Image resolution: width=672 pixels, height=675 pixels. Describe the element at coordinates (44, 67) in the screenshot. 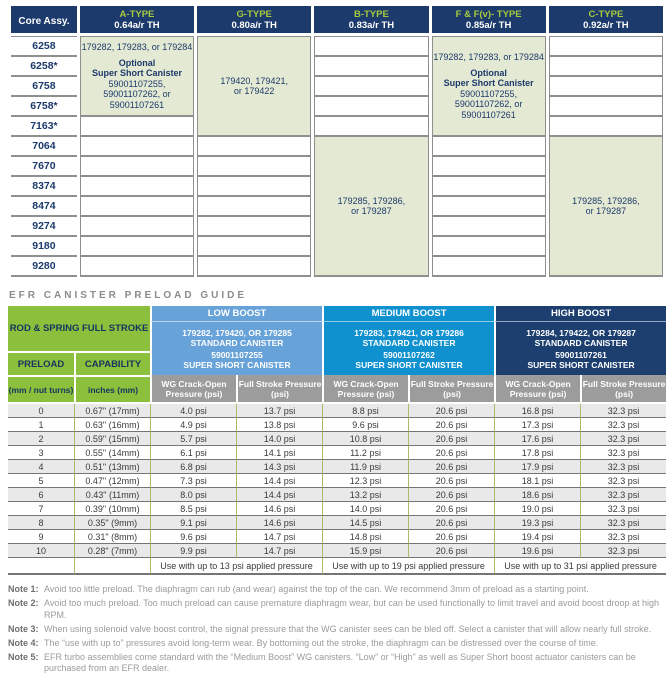

I see `core-assy-label: 6258*` at that location.